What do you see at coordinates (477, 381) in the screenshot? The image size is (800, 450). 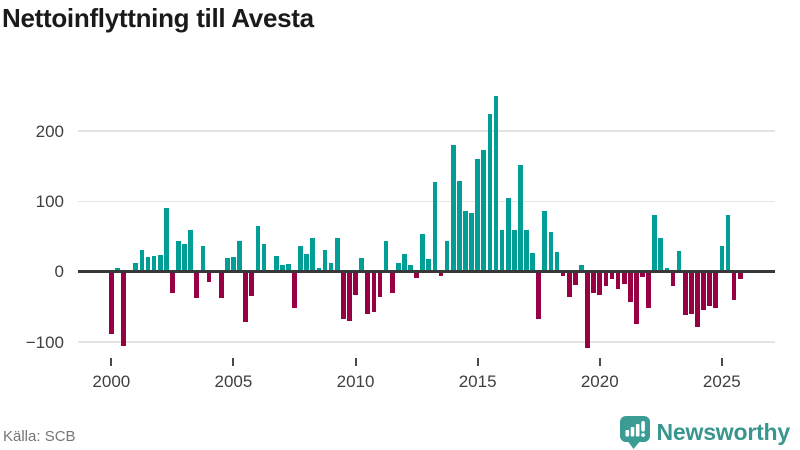 I see `x-tick-label: 2015` at bounding box center [477, 381].